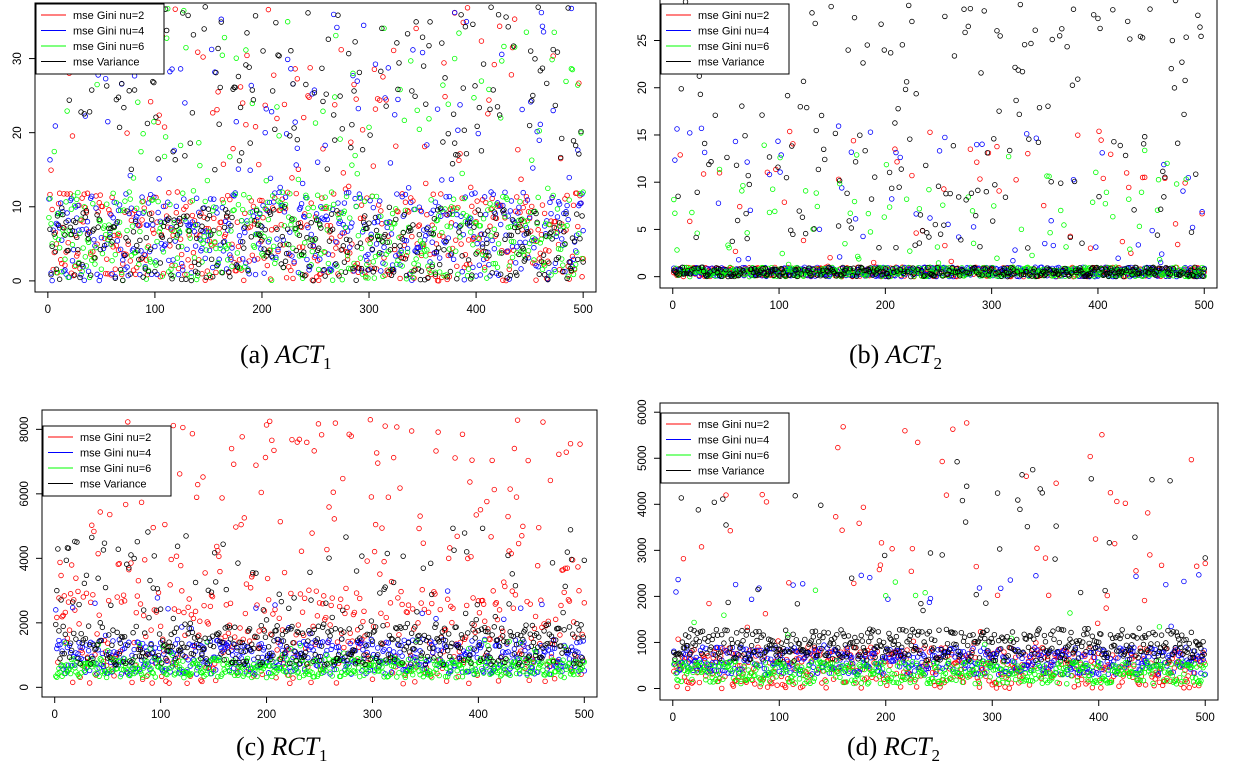 The height and width of the screenshot is (779, 1235). Describe the element at coordinates (896, 357) in the screenshot. I see `caption-b: (b) ACT2` at that location.